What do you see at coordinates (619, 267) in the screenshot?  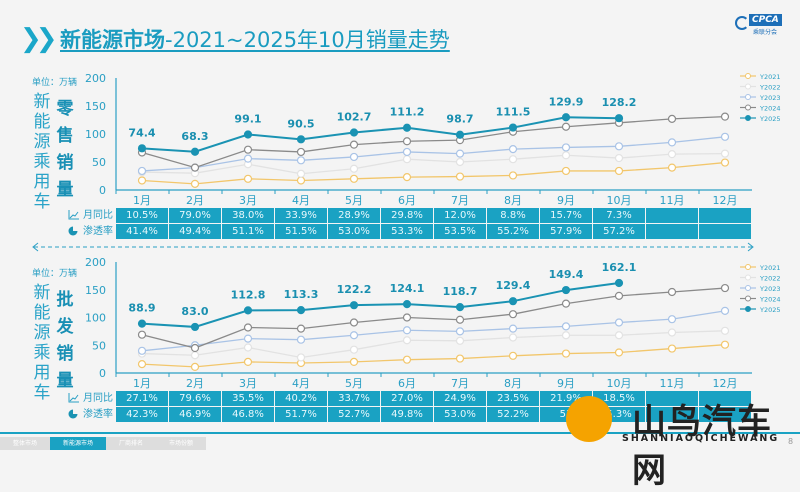 I see `data-label: 162.1` at bounding box center [619, 267].